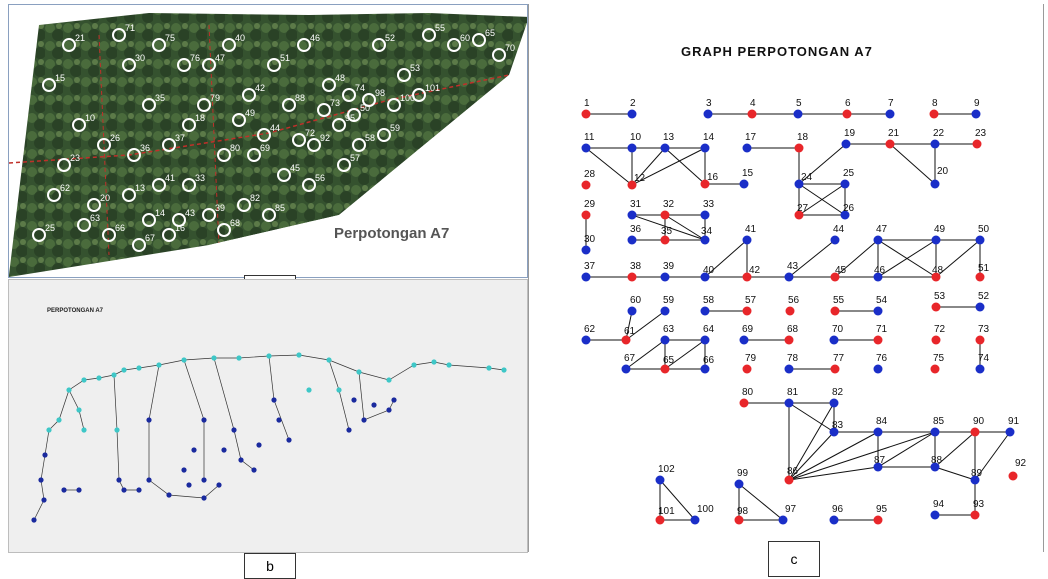 This screenshot has height=579, width=1048. What do you see at coordinates (793, 392) in the screenshot?
I see `graph-node-label-81: 81` at bounding box center [793, 392].